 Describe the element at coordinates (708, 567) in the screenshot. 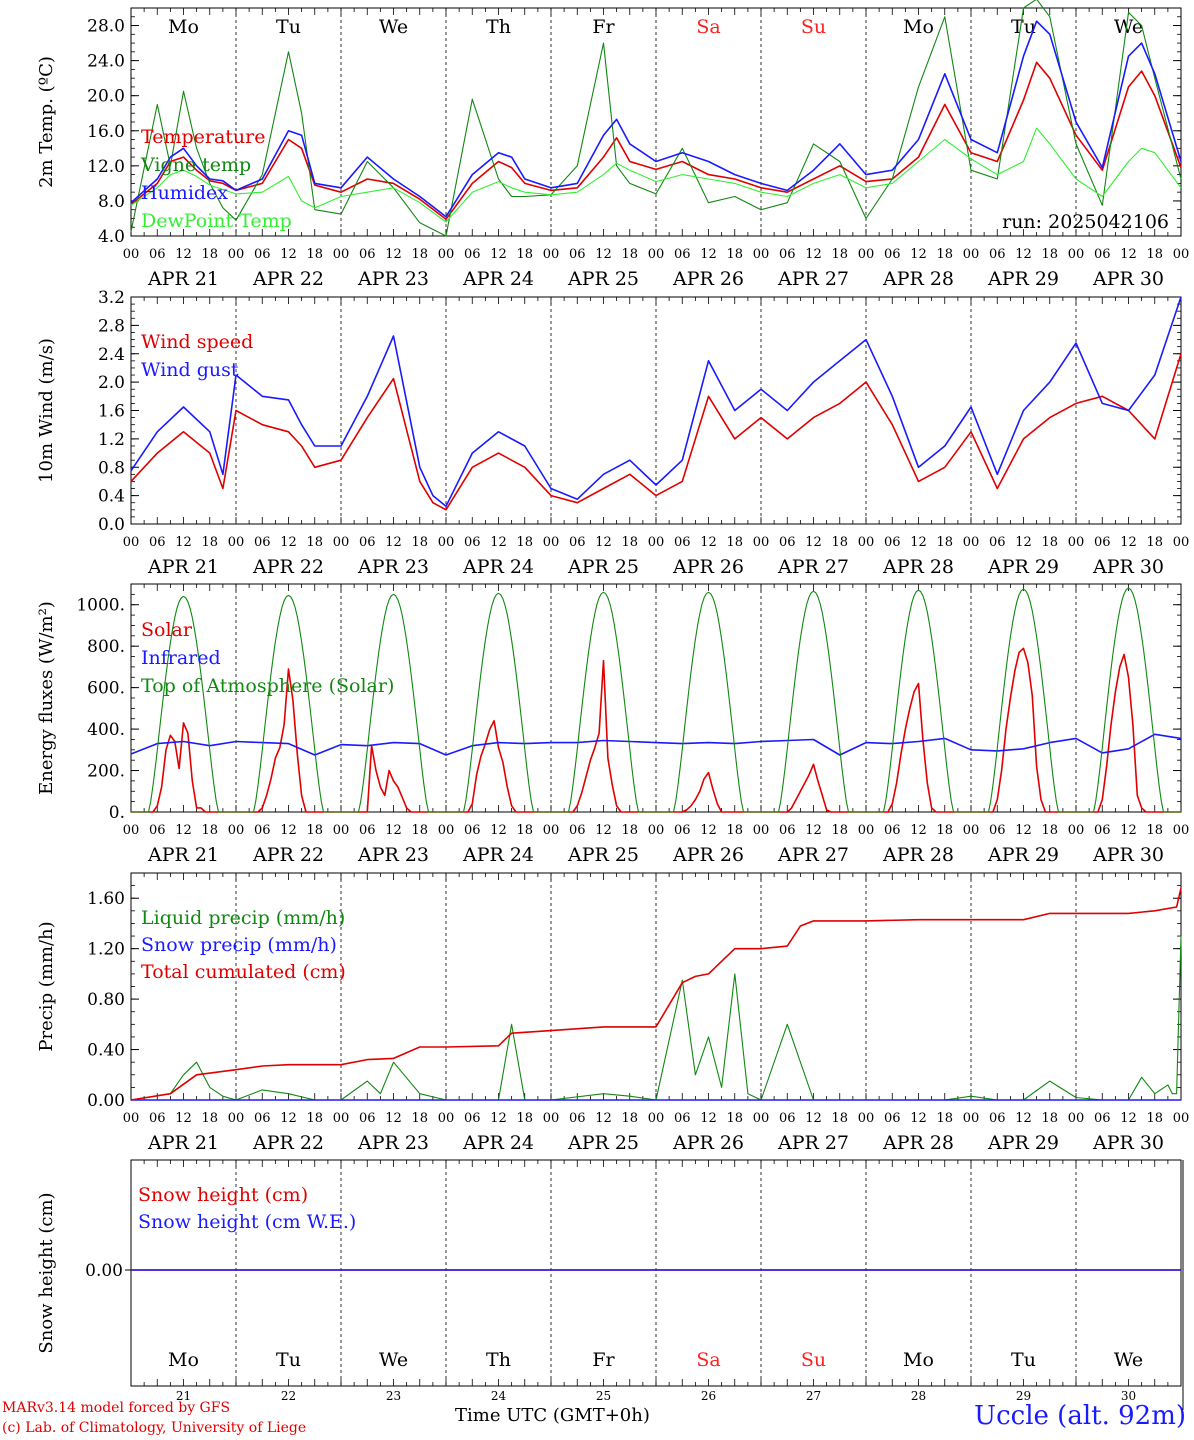

I see `wind-x-date-label: APR 26` at that location.